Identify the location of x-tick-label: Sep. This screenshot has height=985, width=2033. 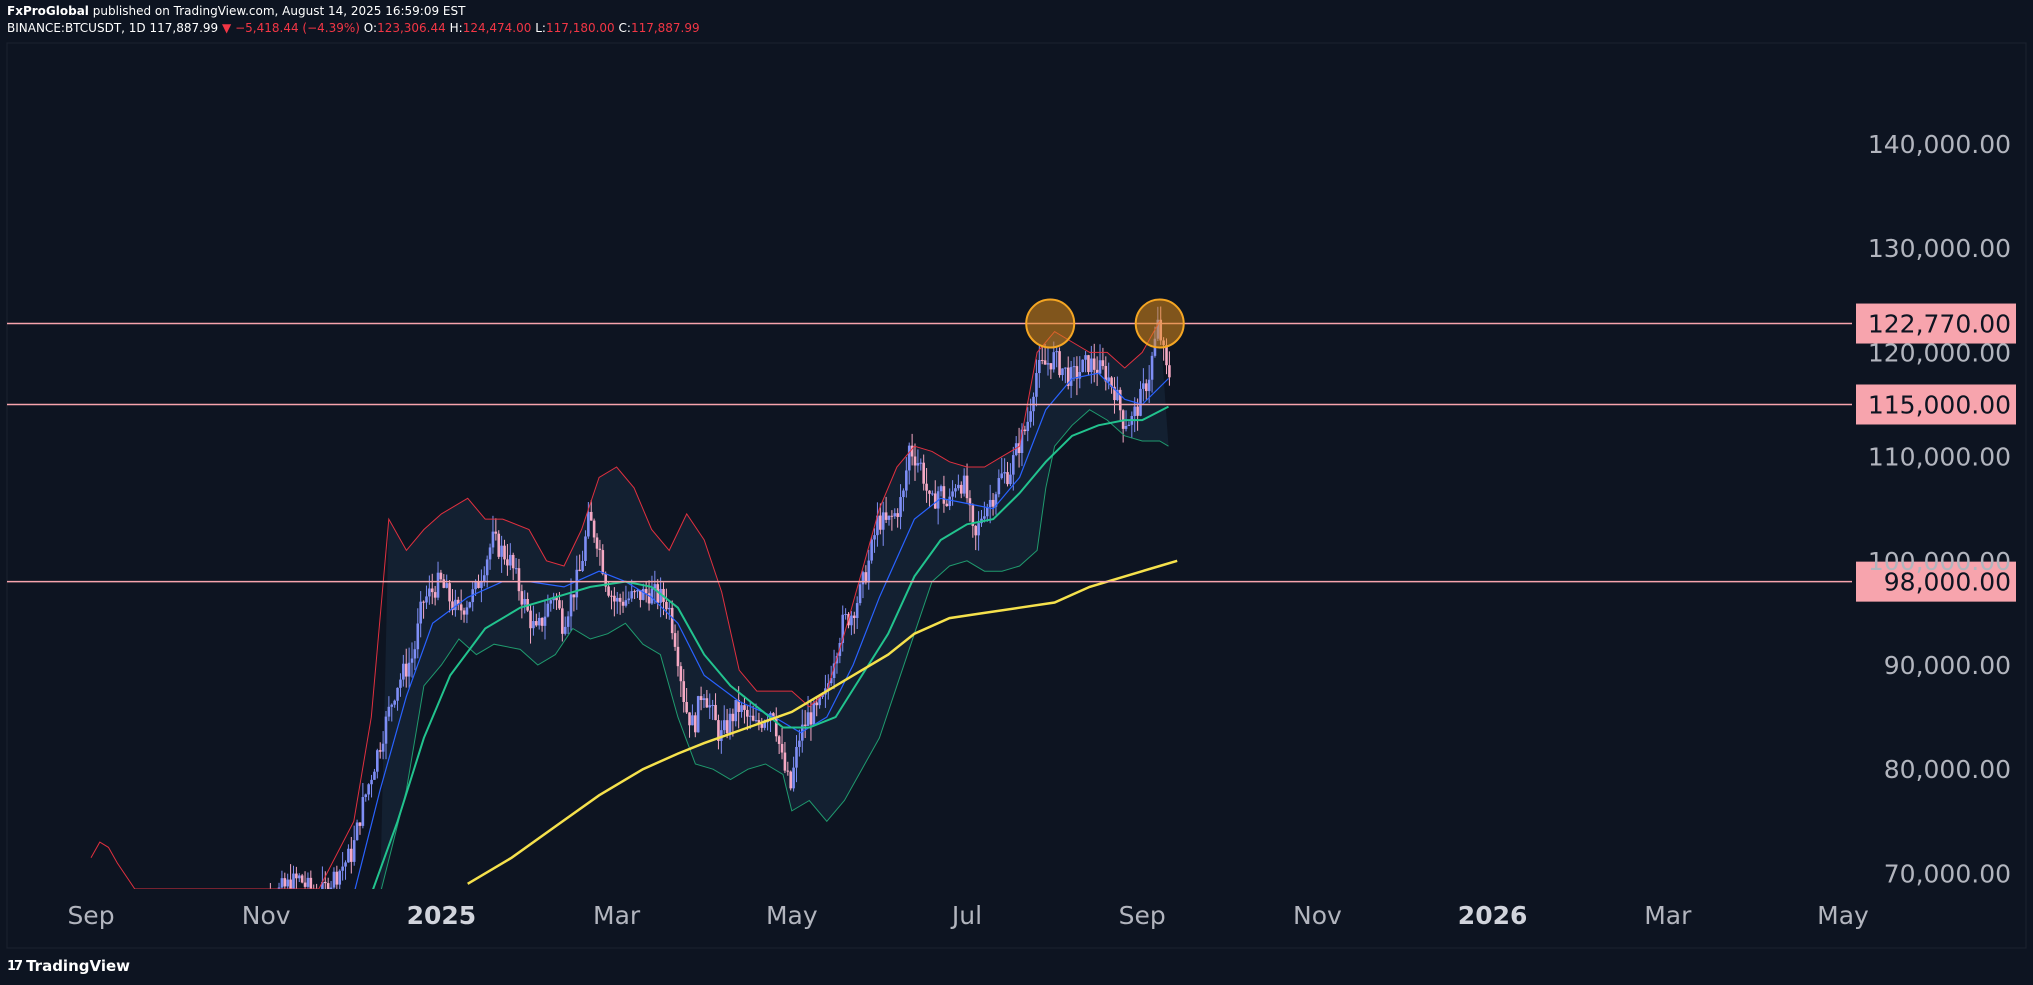
(1142, 915).